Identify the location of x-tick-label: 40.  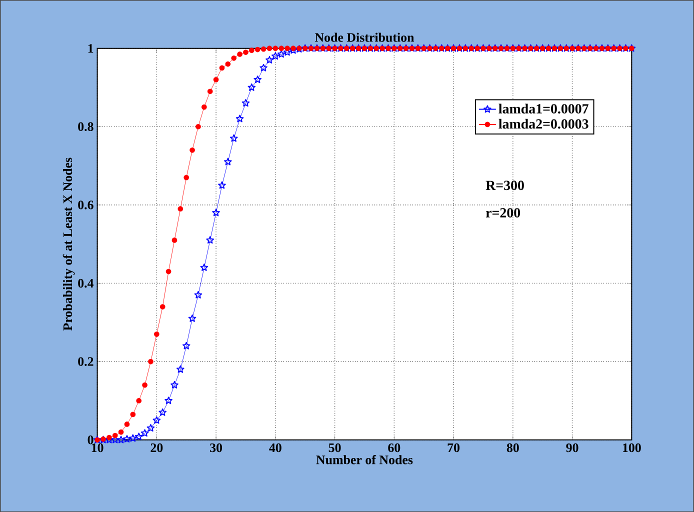
(275, 447).